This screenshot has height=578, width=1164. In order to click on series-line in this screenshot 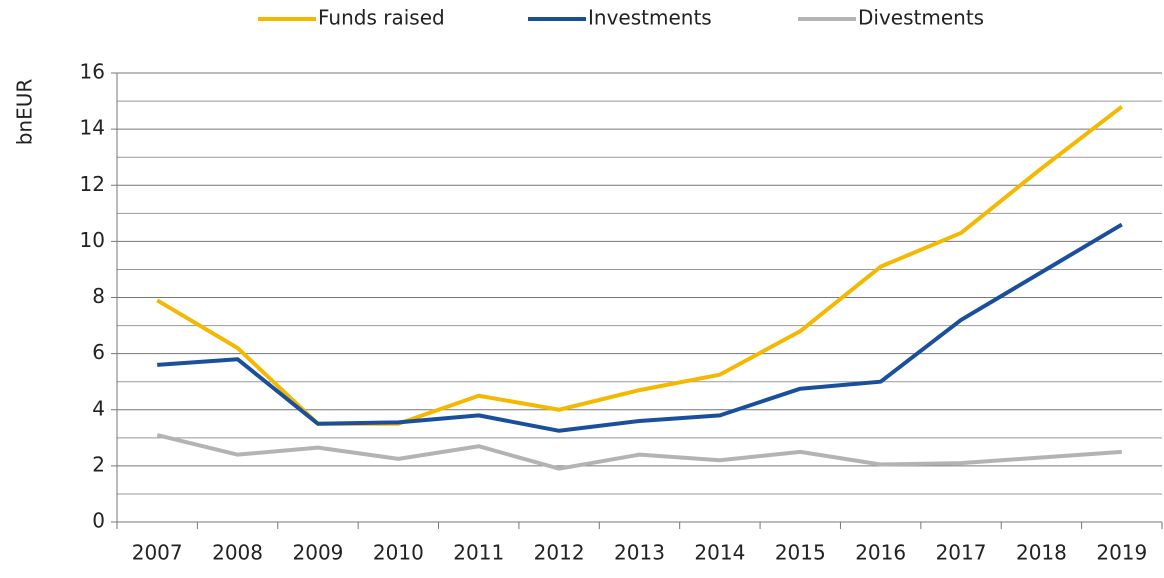, I will do `click(639, 452)`.